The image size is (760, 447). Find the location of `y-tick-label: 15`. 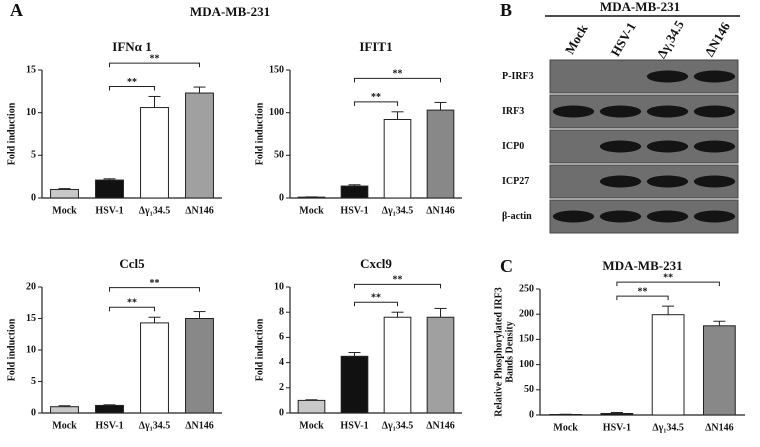

y-tick-label: 15 is located at coordinates (31, 318).